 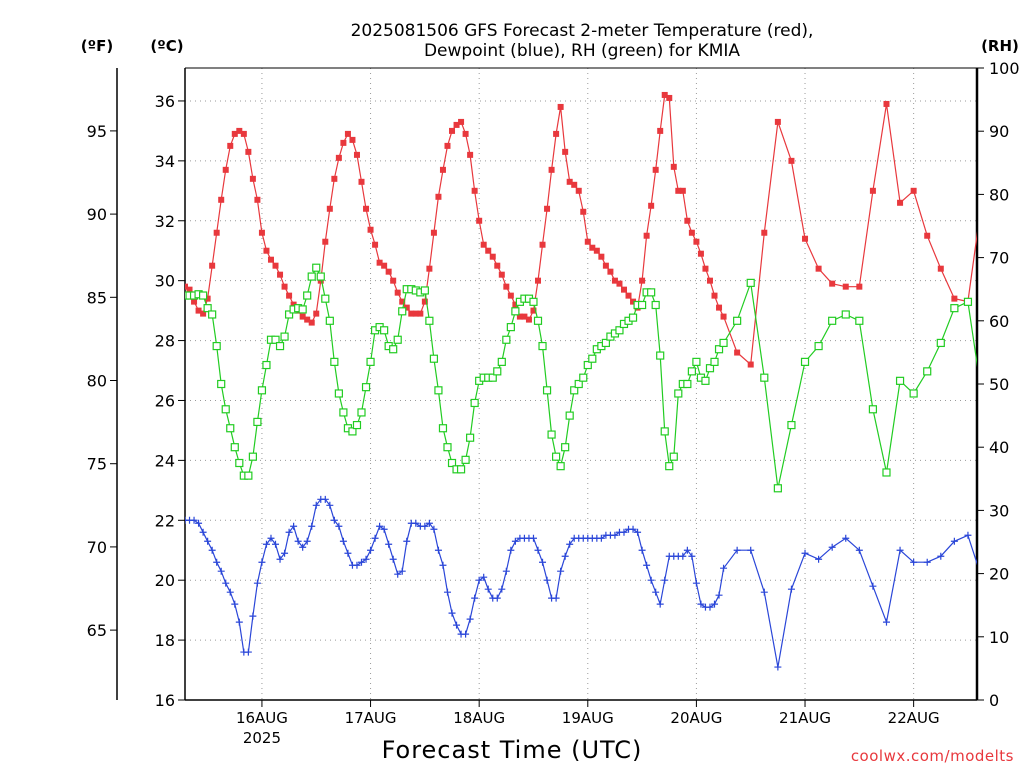 I want to click on fahrenheit-tick-label: 65, so click(x=97, y=630).